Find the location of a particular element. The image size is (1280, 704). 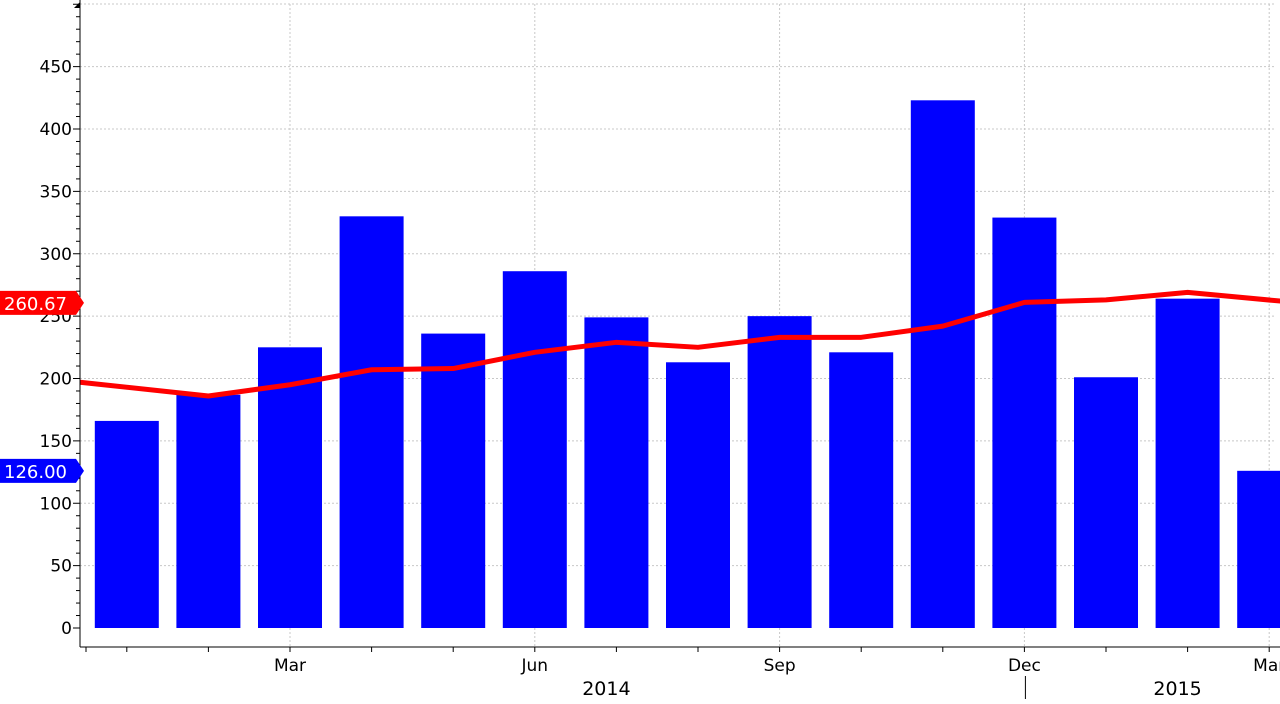

y-tick-label: 300 is located at coordinates (56, 255).